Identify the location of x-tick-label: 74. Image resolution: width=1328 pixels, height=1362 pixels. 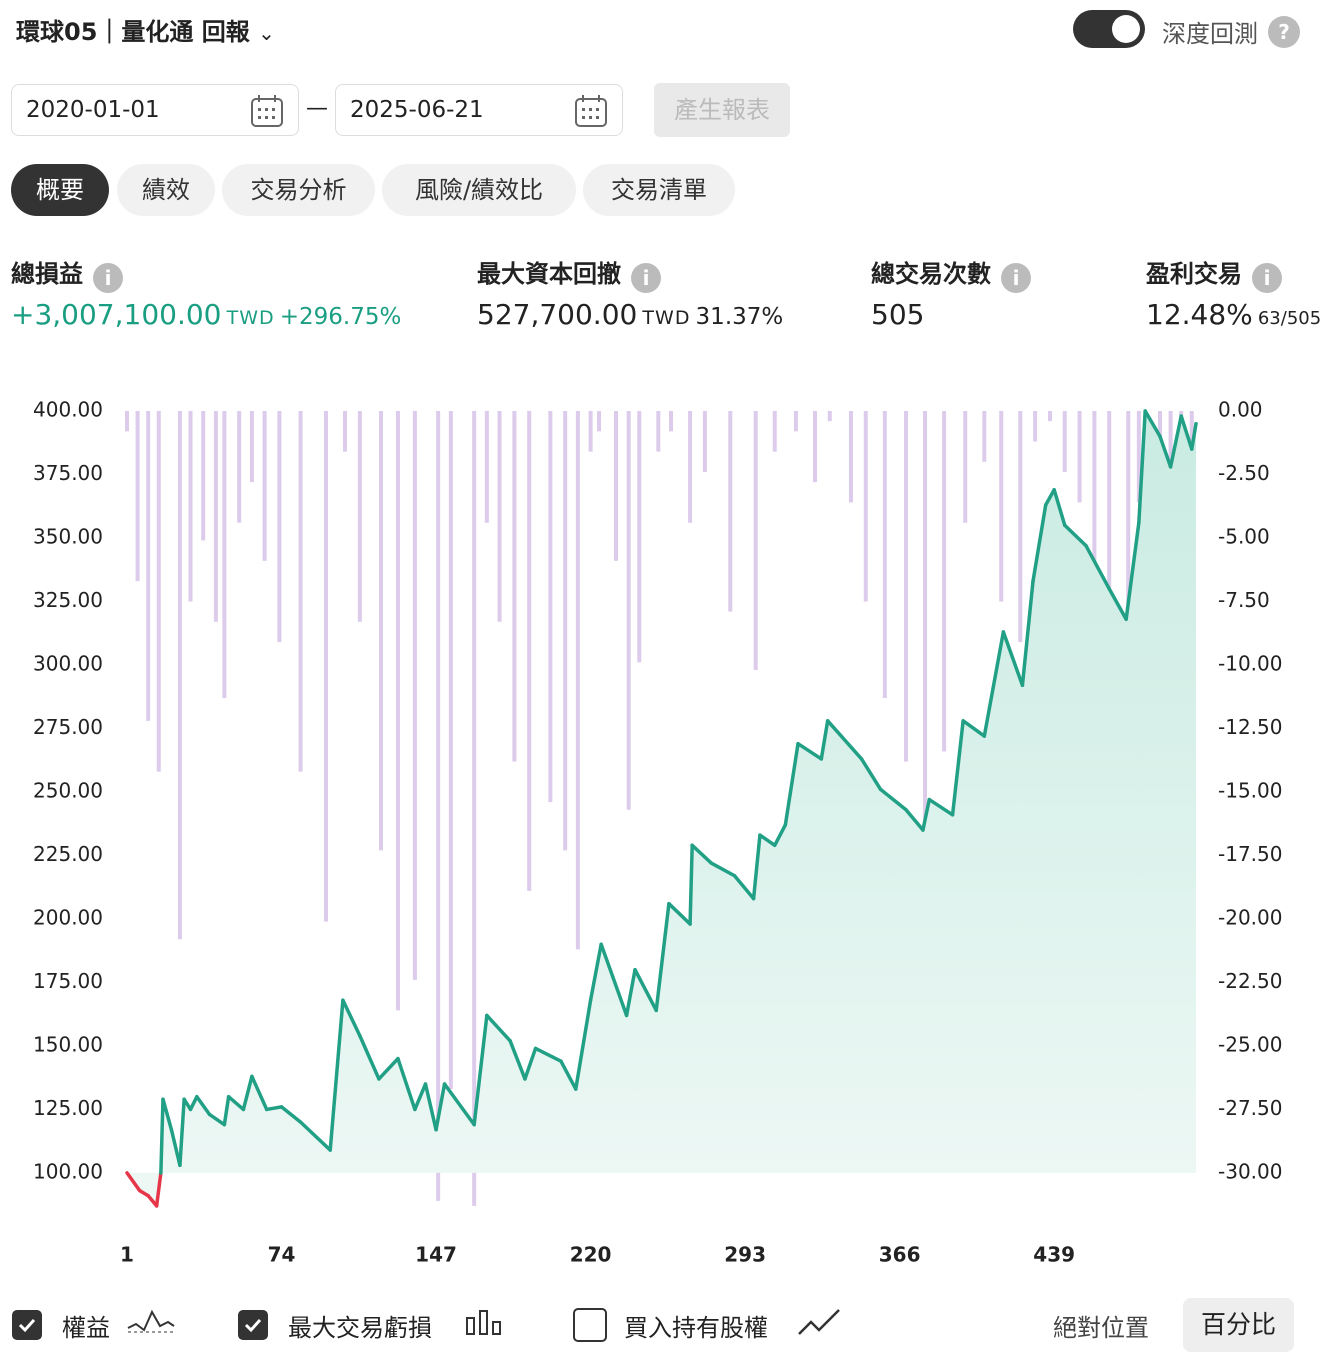
(282, 1255).